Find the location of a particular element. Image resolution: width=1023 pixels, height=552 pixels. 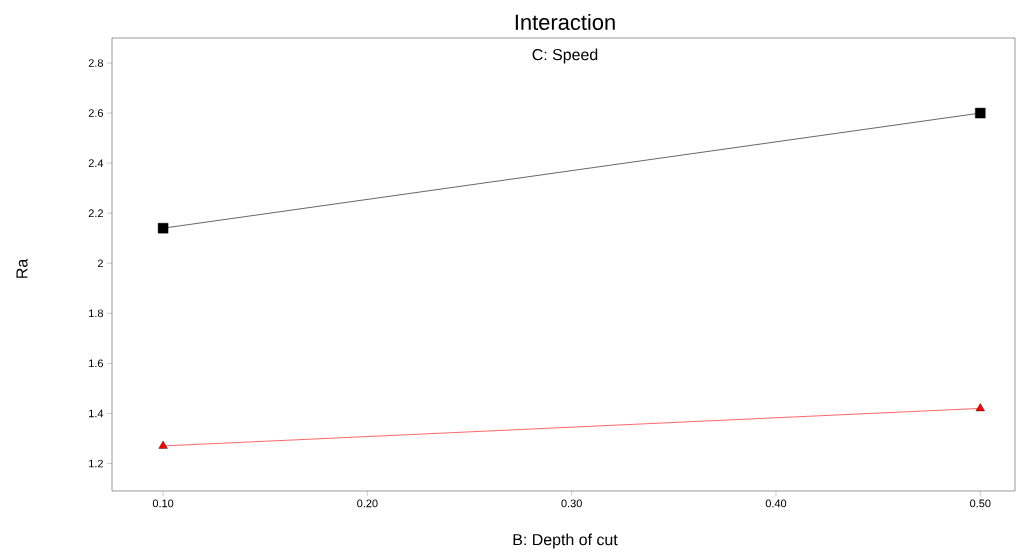

y-tick-label: 2 is located at coordinates (100, 263).